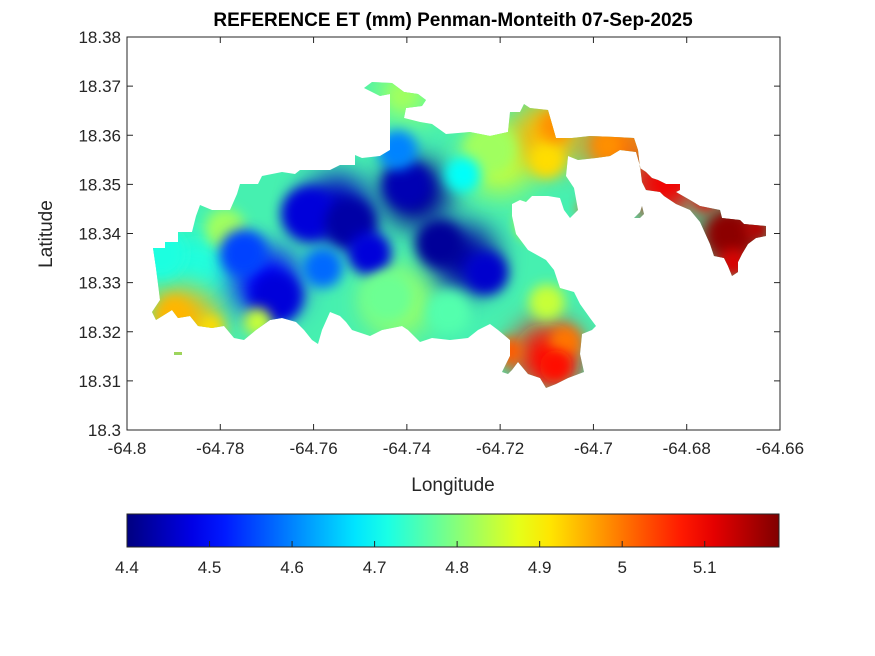 Image resolution: width=875 pixels, height=656 pixels. I want to click on colorbar-ticks: 4.4 4.5 4.6 4.7 4.8 4.9 5 5.1, so click(416, 559).